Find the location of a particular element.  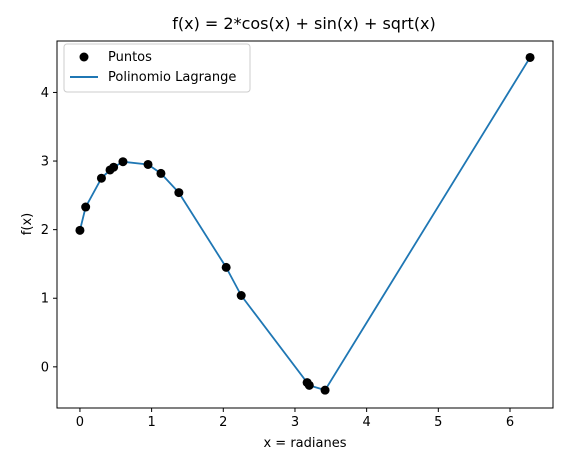

x-tick-label: 4 is located at coordinates (367, 422).